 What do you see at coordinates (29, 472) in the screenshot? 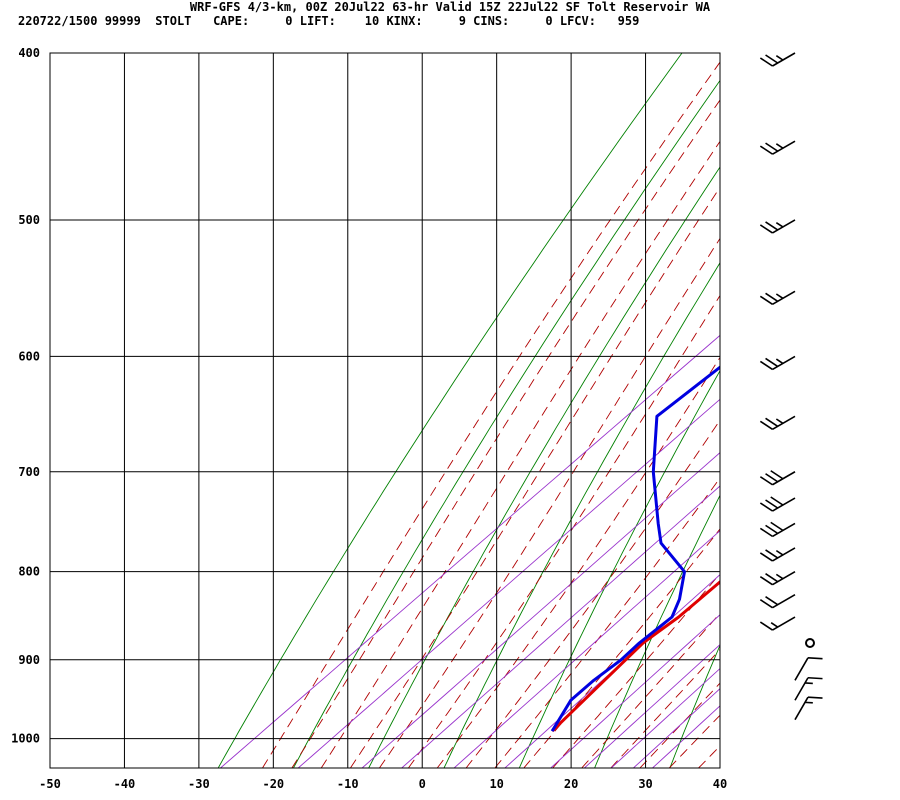
I see `y-tick-label: 700` at bounding box center [29, 472].